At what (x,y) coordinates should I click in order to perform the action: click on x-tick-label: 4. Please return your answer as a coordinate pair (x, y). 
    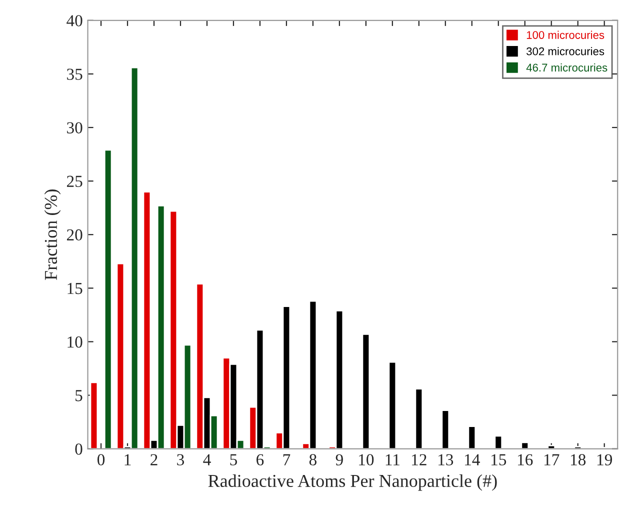
    Looking at the image, I should click on (207, 460).